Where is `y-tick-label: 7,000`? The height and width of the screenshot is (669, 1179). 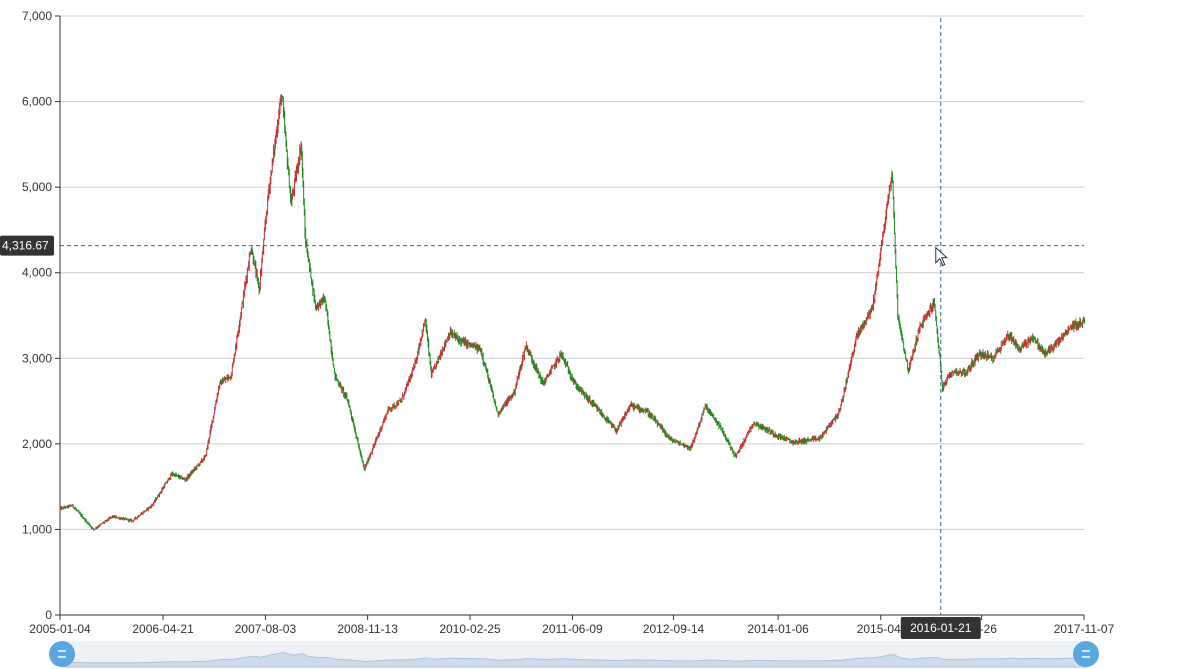 y-tick-label: 7,000 is located at coordinates (37, 16).